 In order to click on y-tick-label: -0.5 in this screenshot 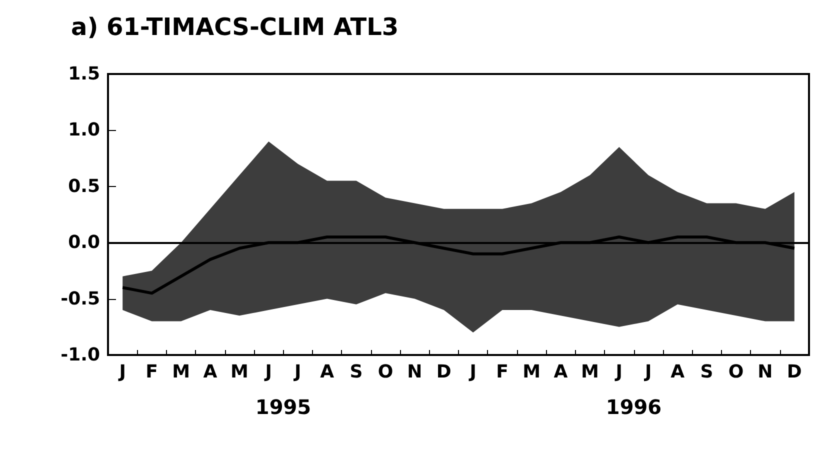, I will do `click(80, 299)`.